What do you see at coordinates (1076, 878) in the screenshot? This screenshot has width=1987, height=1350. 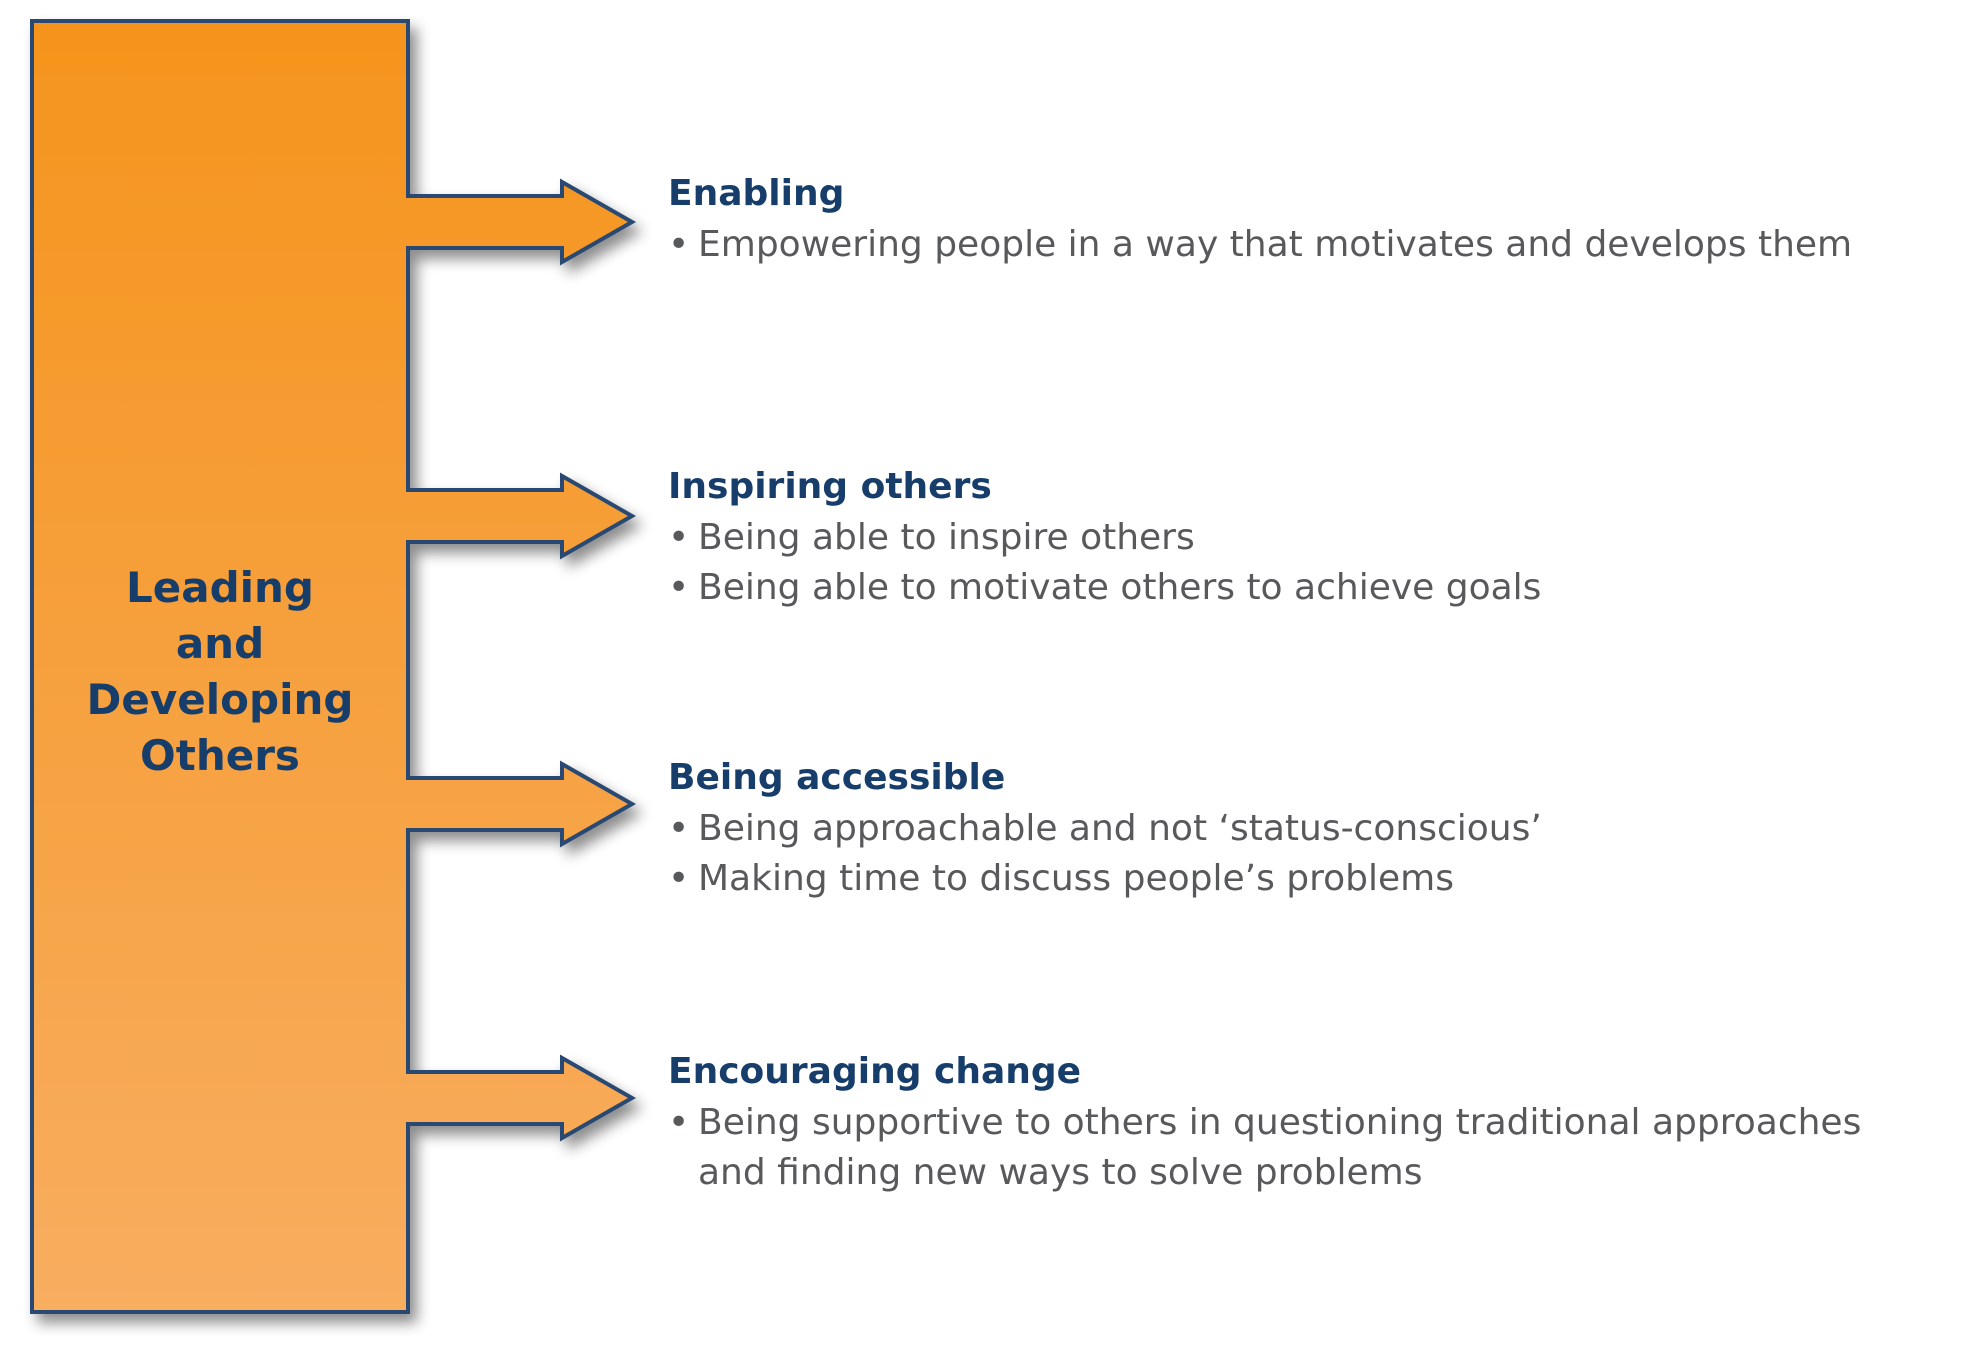 I see `bullet-text: Making time to discuss people’s problems` at bounding box center [1076, 878].